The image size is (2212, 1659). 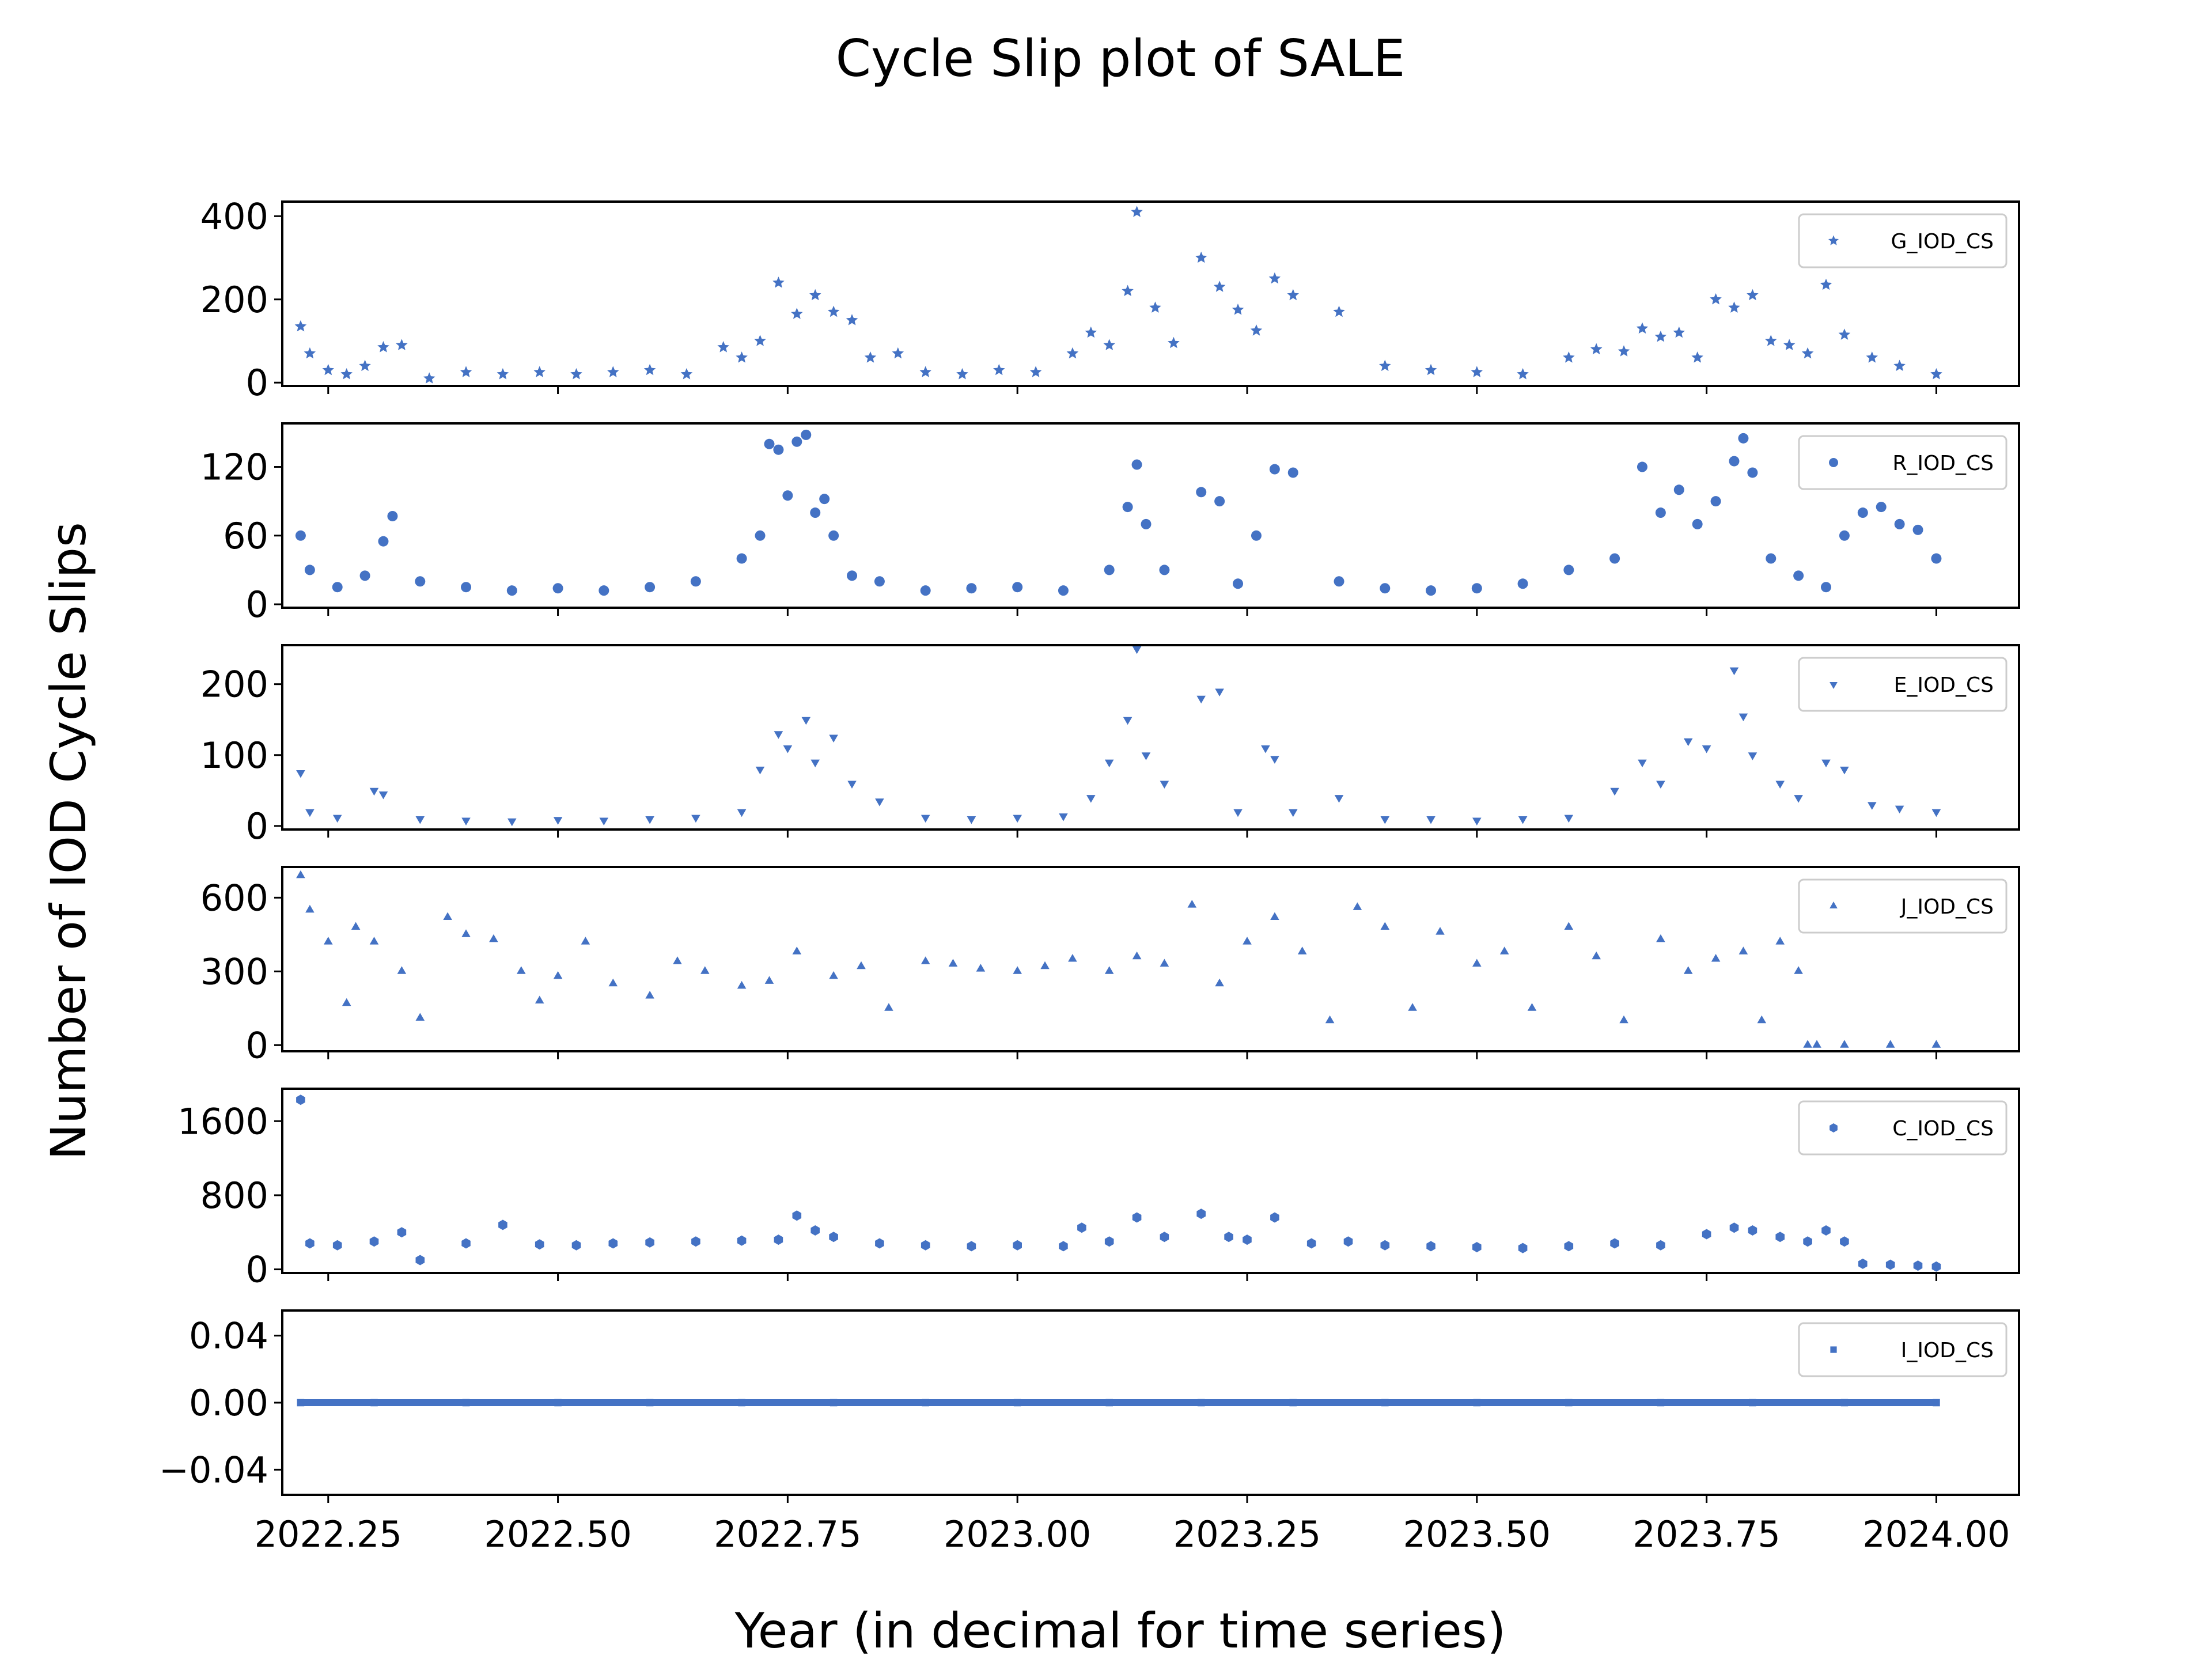 I want to click on y-tick-label: 1600, so click(x=222, y=1121).